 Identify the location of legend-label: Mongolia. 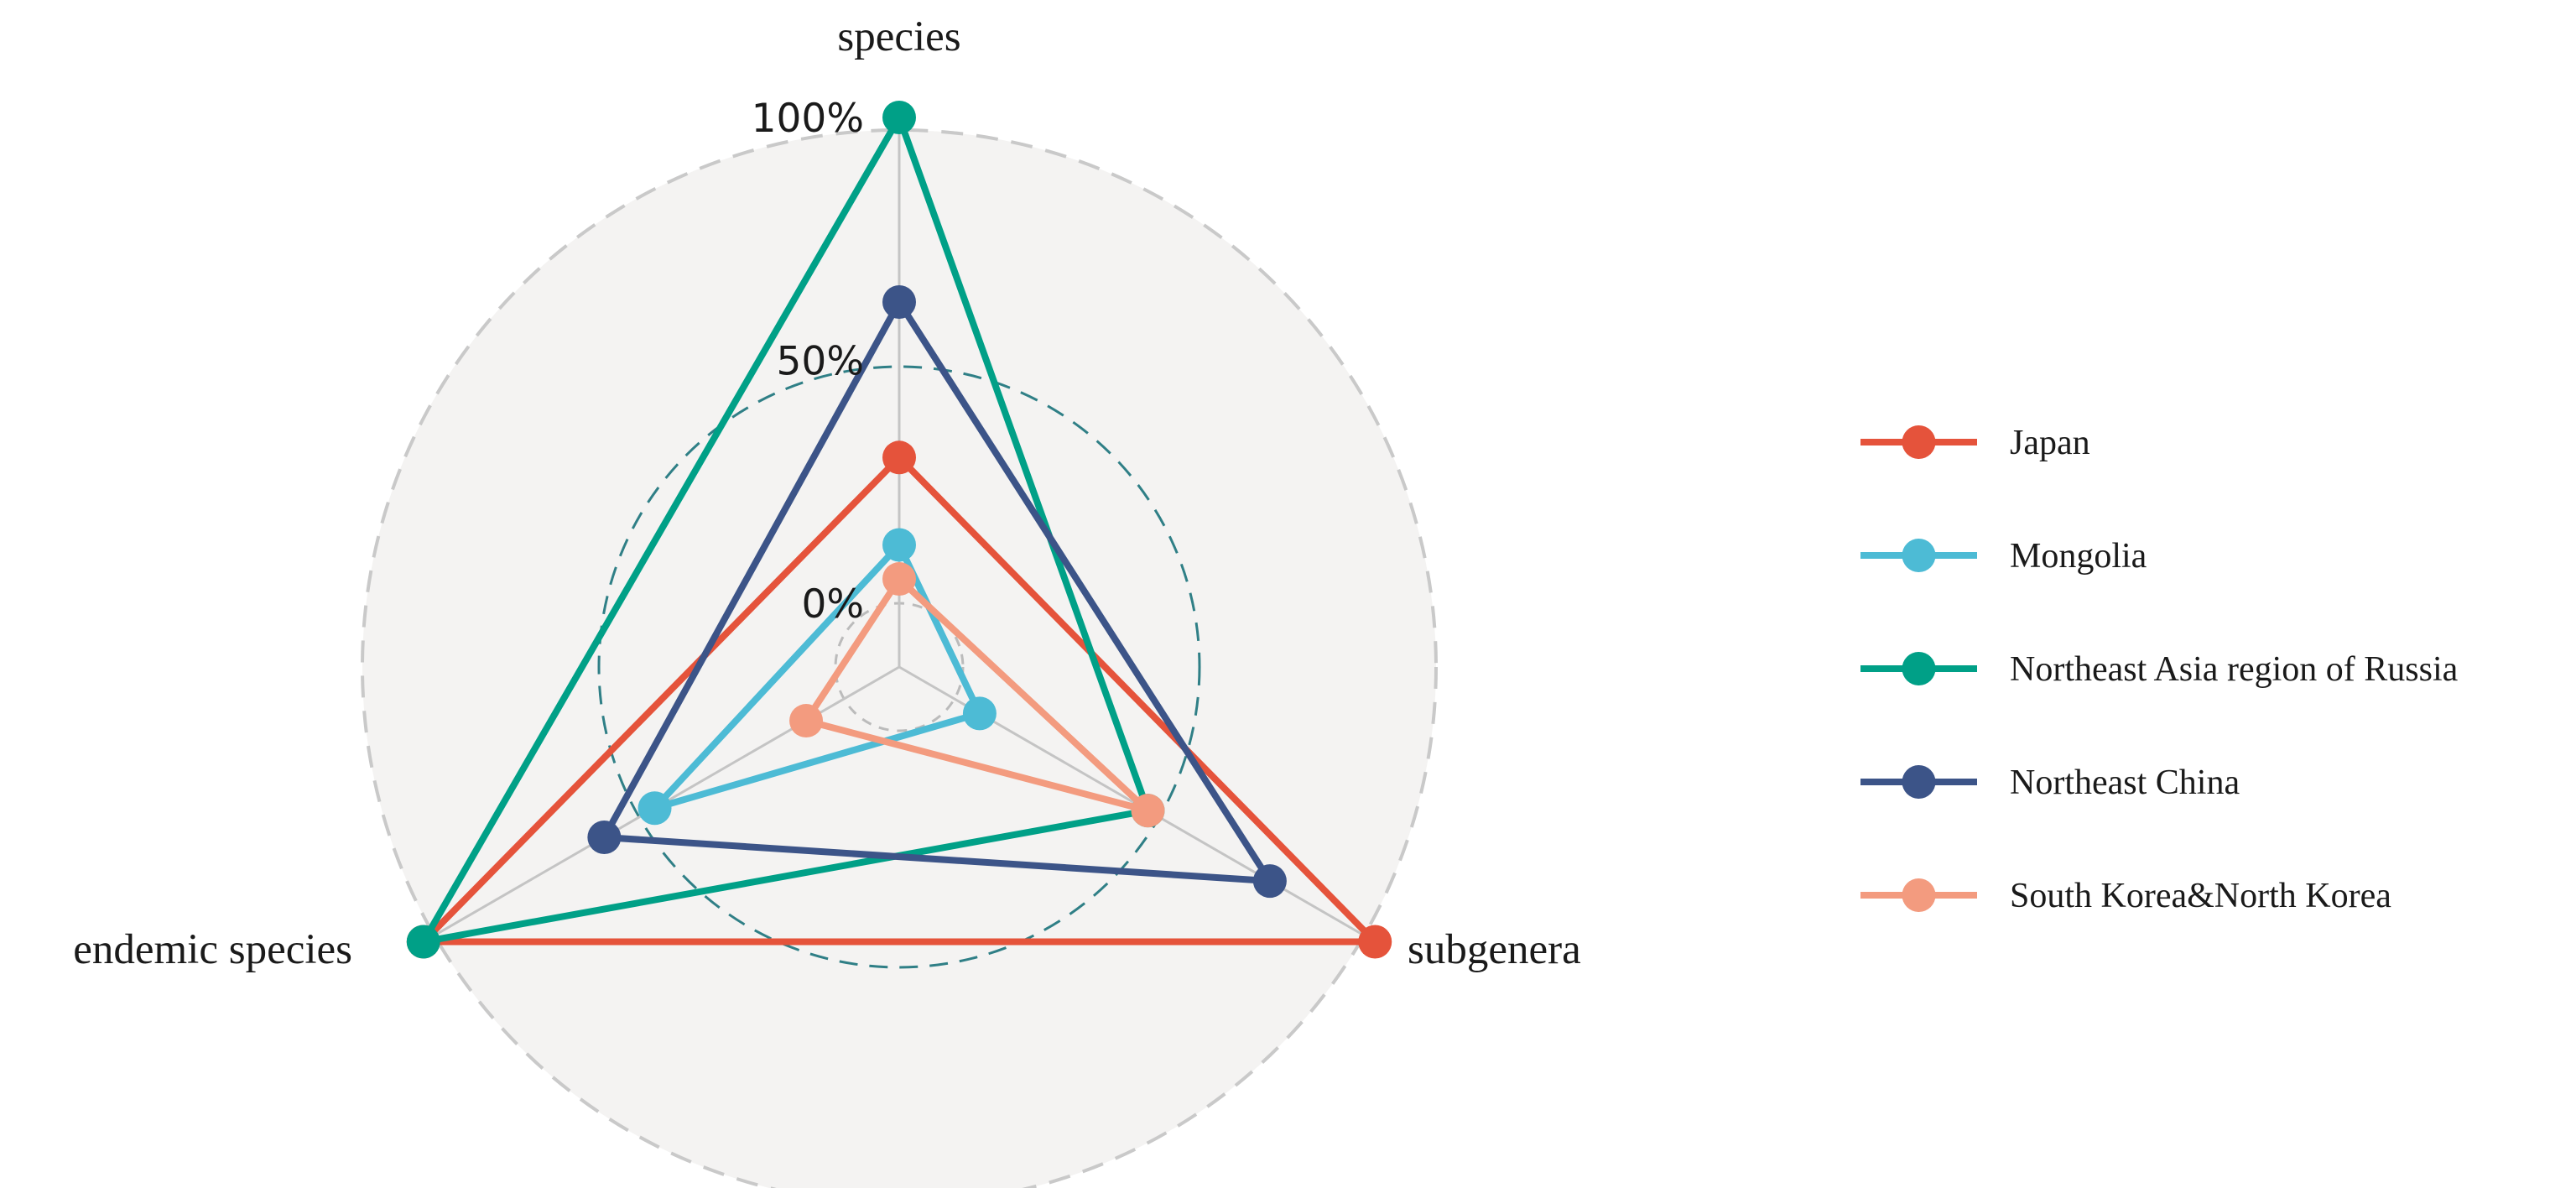
(2078, 556).